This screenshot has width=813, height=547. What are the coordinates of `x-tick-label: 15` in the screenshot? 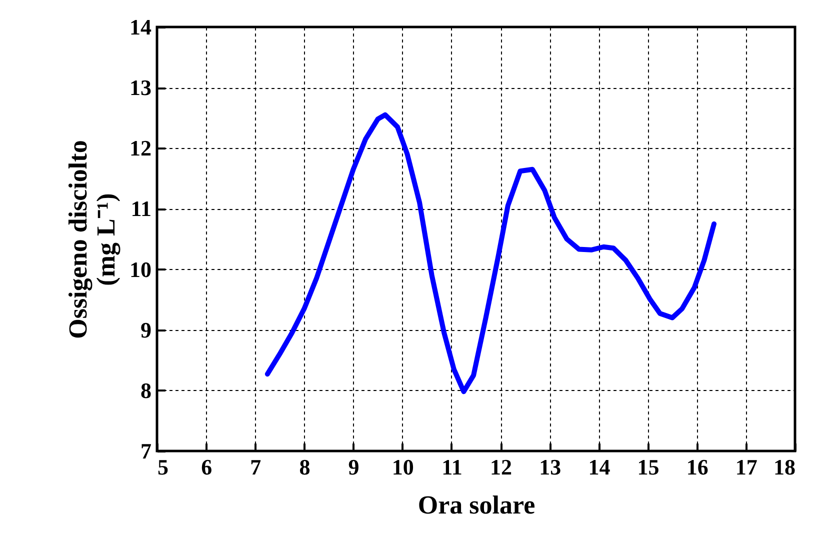 It's located at (648, 467).